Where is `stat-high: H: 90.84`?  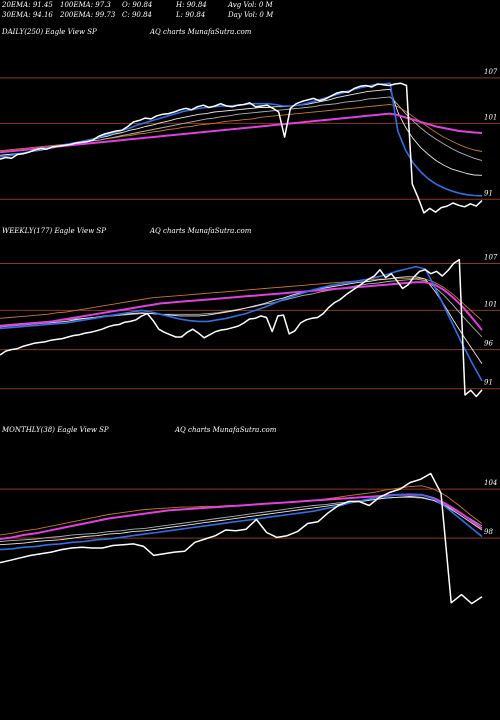 stat-high: H: 90.84 is located at coordinates (191, 5).